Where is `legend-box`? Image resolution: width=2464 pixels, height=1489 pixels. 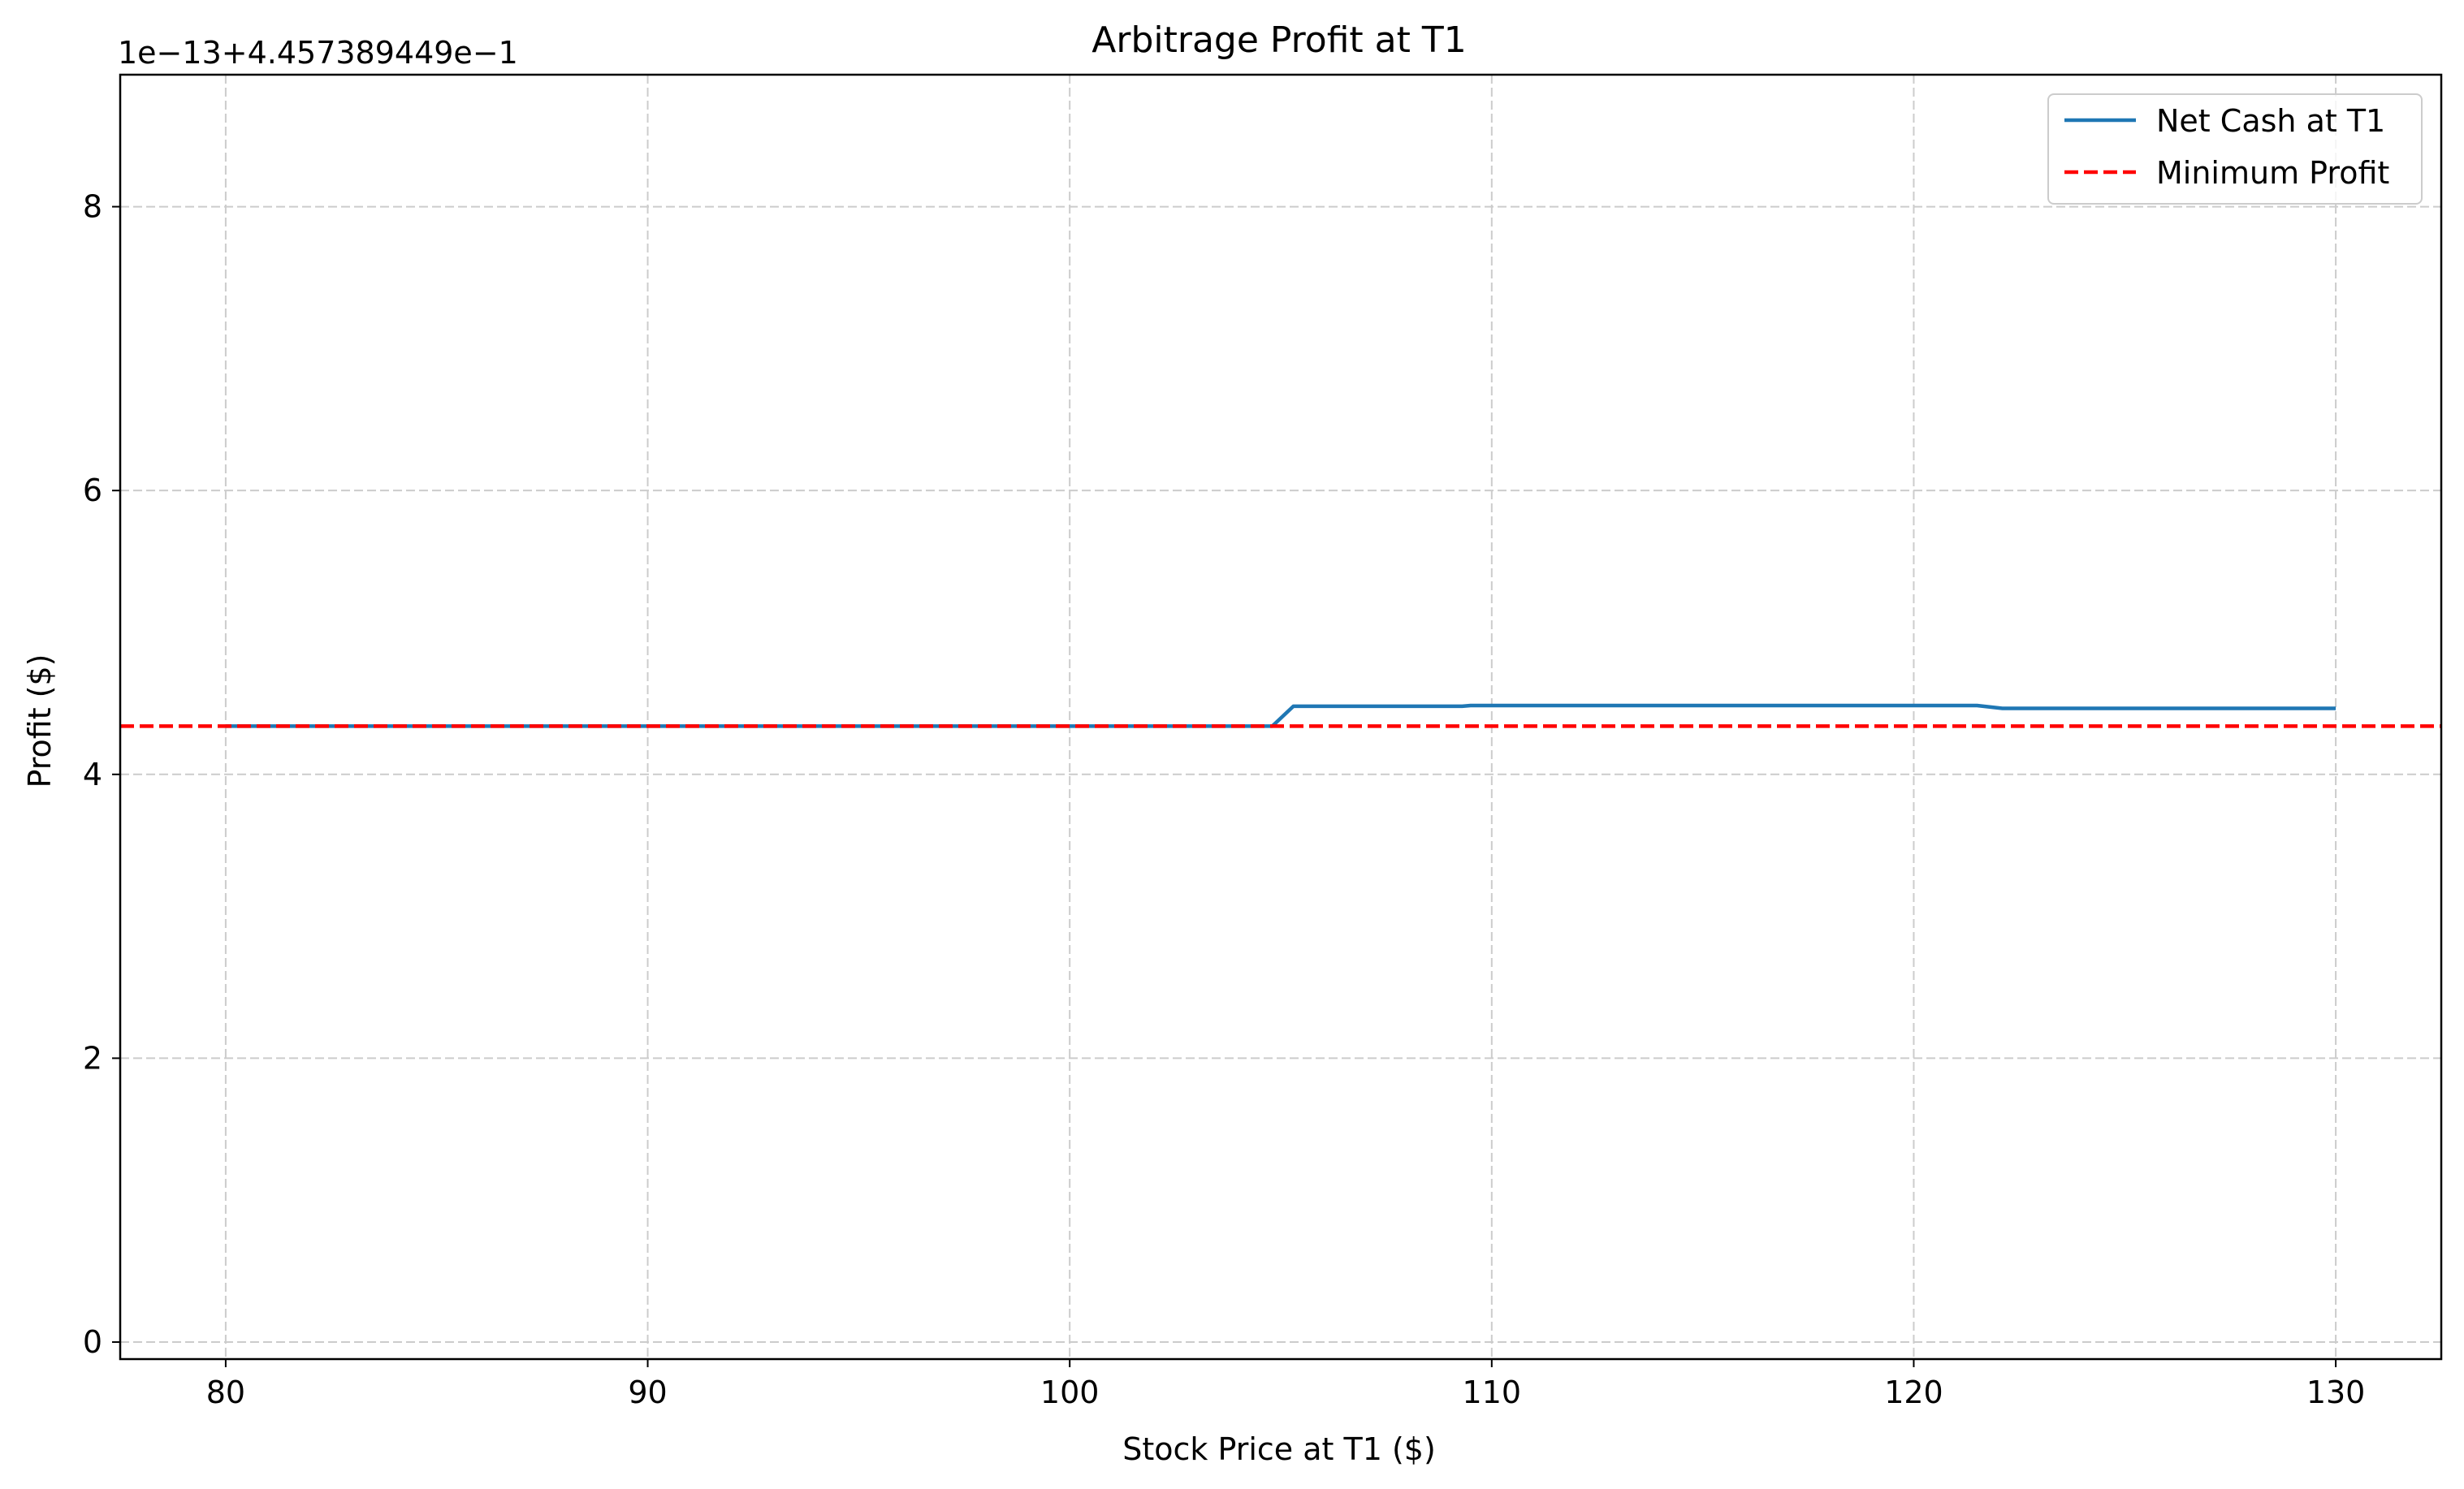
legend-box is located at coordinates (2235, 149).